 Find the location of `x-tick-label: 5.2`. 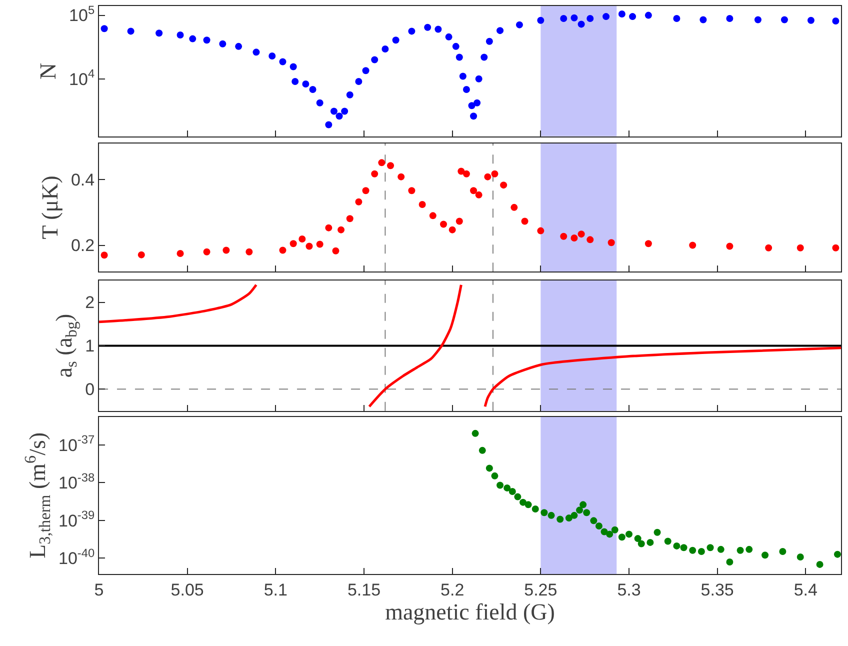

x-tick-label: 5.2 is located at coordinates (452, 590).